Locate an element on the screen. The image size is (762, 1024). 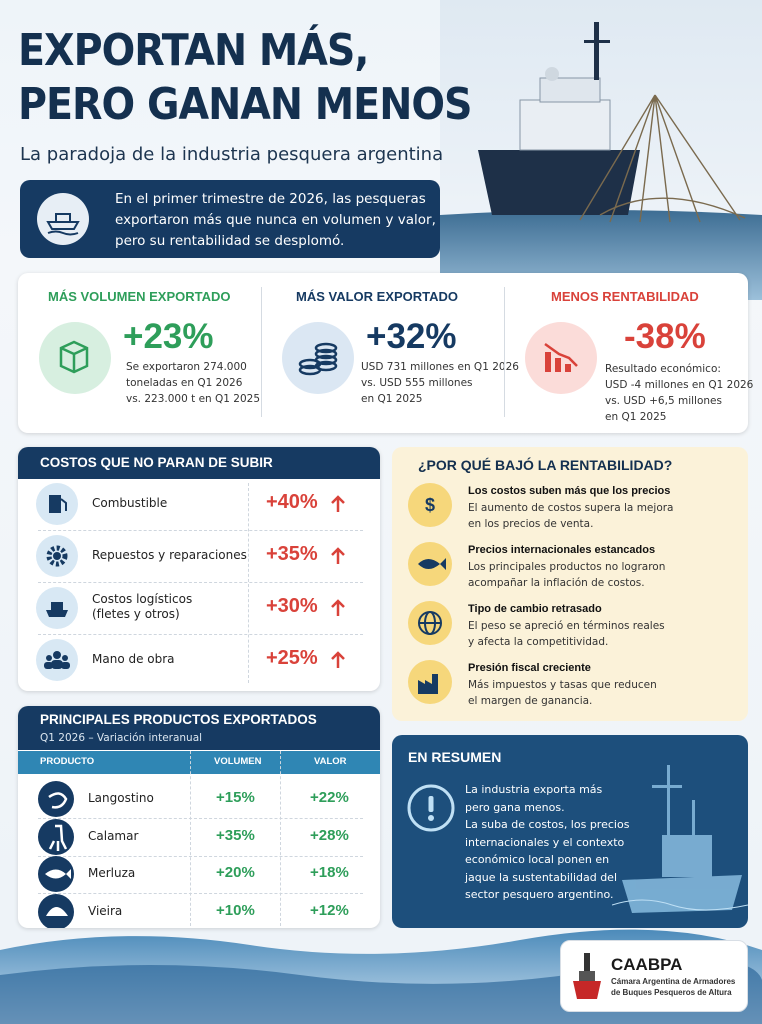
title-line: EXPORTAN MÁS, is located at coordinates (193, 50).